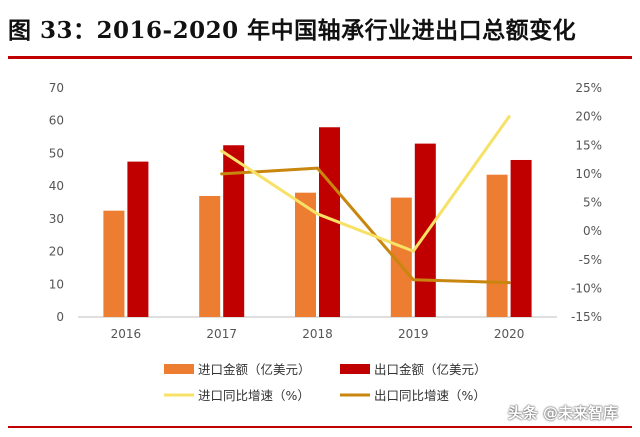 This screenshot has width=640, height=437. I want to click on x-tick-label: 2018, so click(317, 334).